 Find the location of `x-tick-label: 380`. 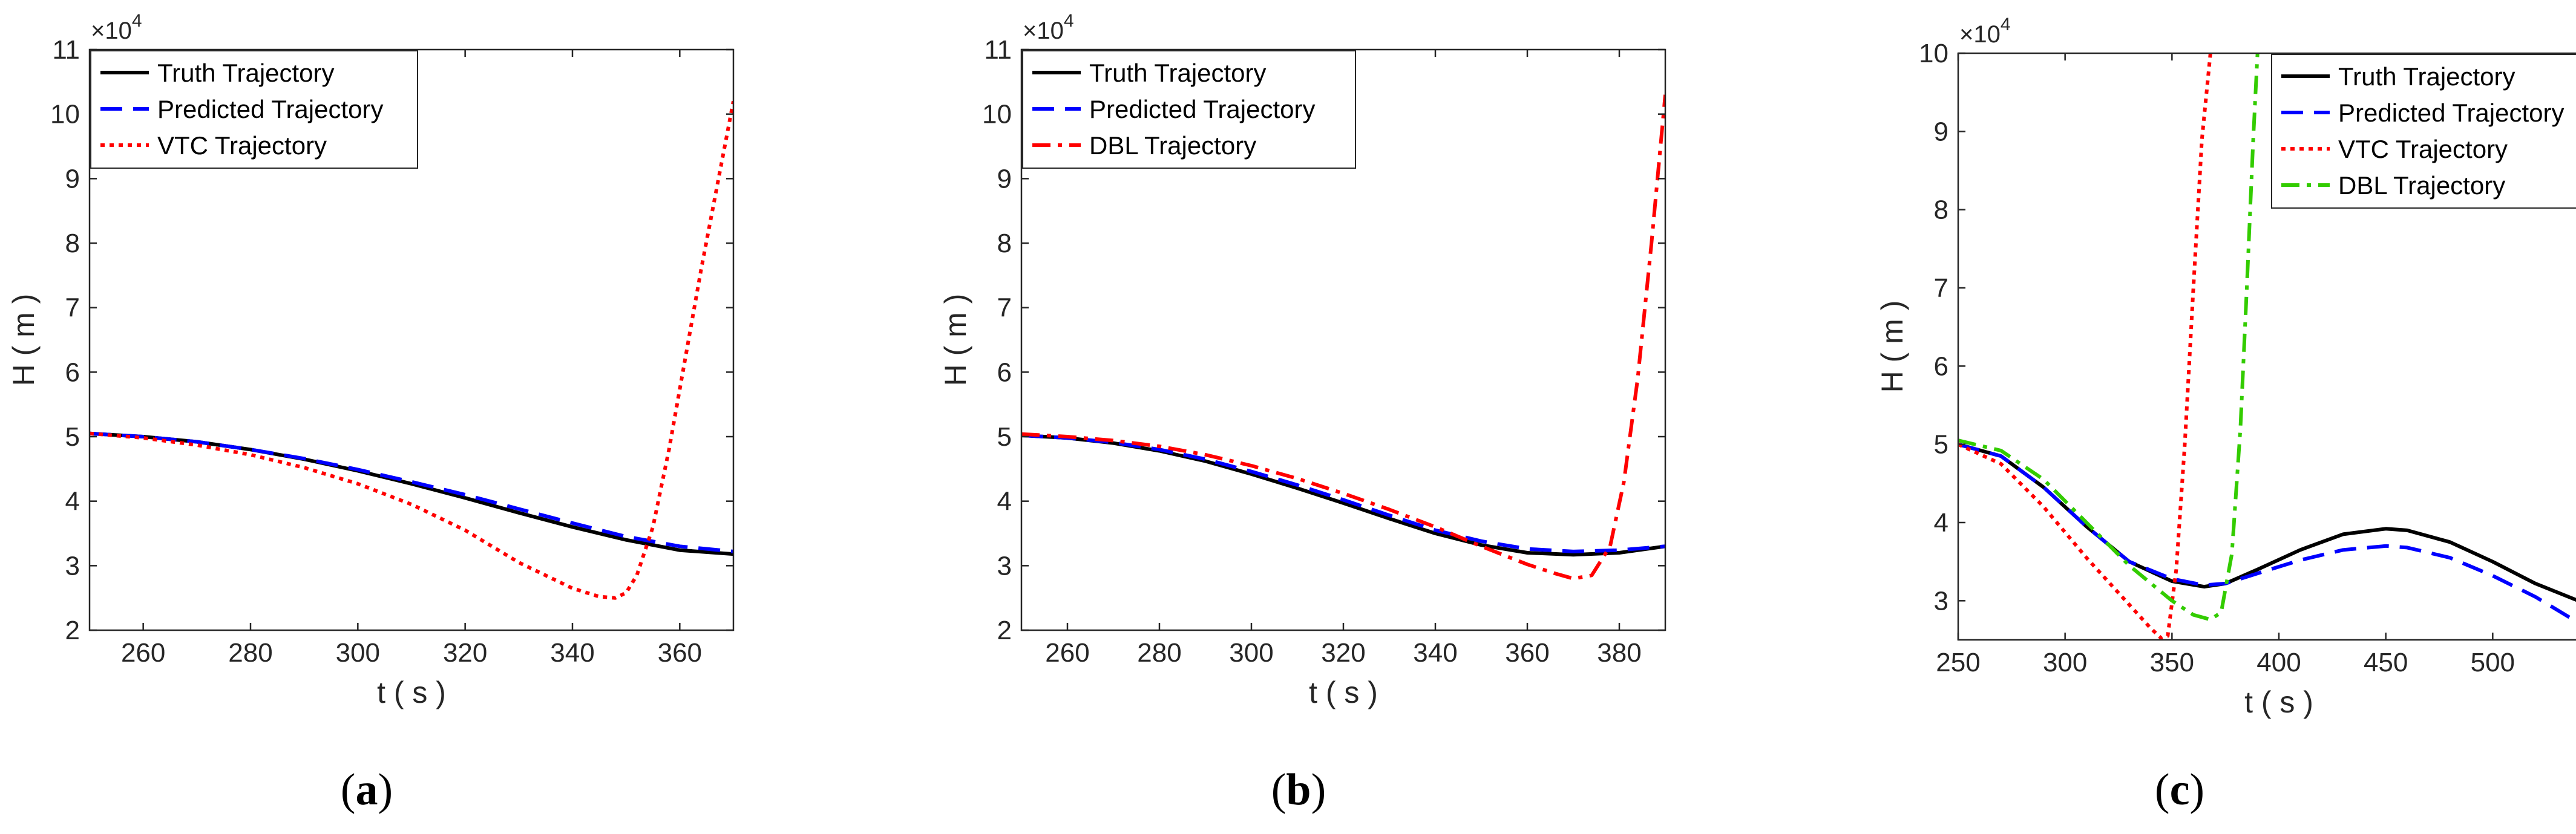

x-tick-label: 380 is located at coordinates (1619, 653).